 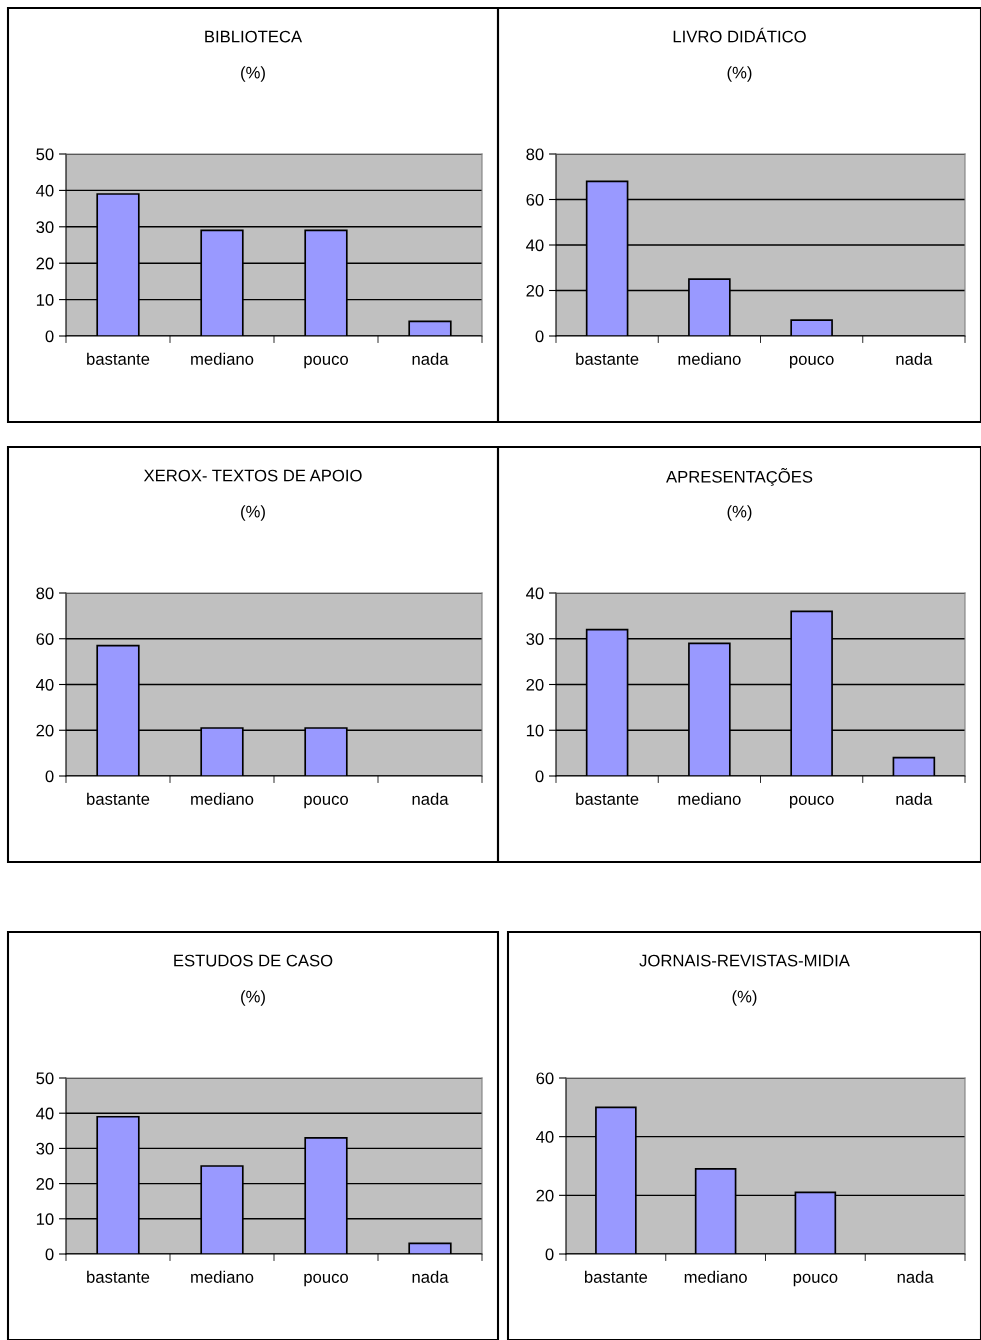 I want to click on chart-title: JORNAIS-REVISTAS-MIDIA, so click(x=744, y=960).